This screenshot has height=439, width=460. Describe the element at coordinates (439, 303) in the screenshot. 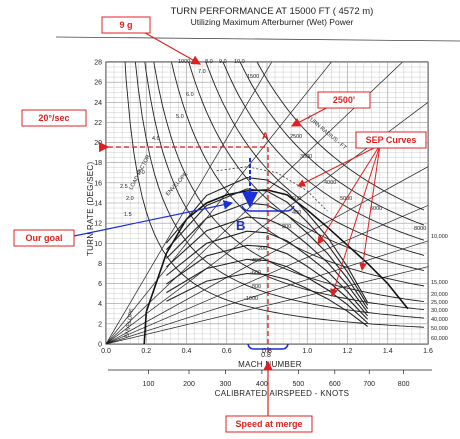

I see `altitude-label: 25,000` at that location.